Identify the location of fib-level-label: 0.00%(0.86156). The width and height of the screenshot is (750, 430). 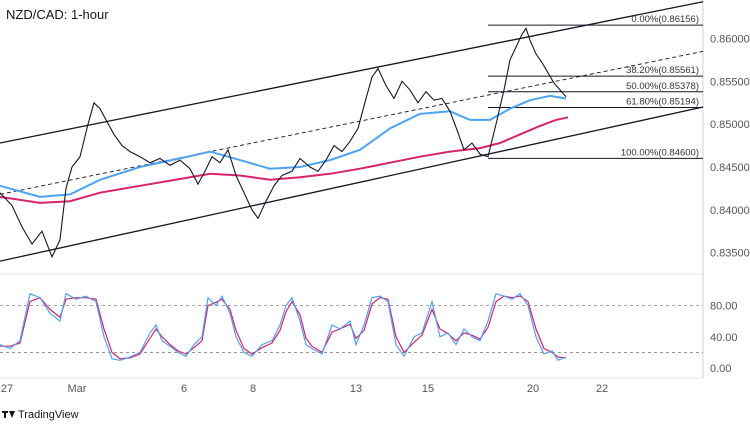
(665, 19).